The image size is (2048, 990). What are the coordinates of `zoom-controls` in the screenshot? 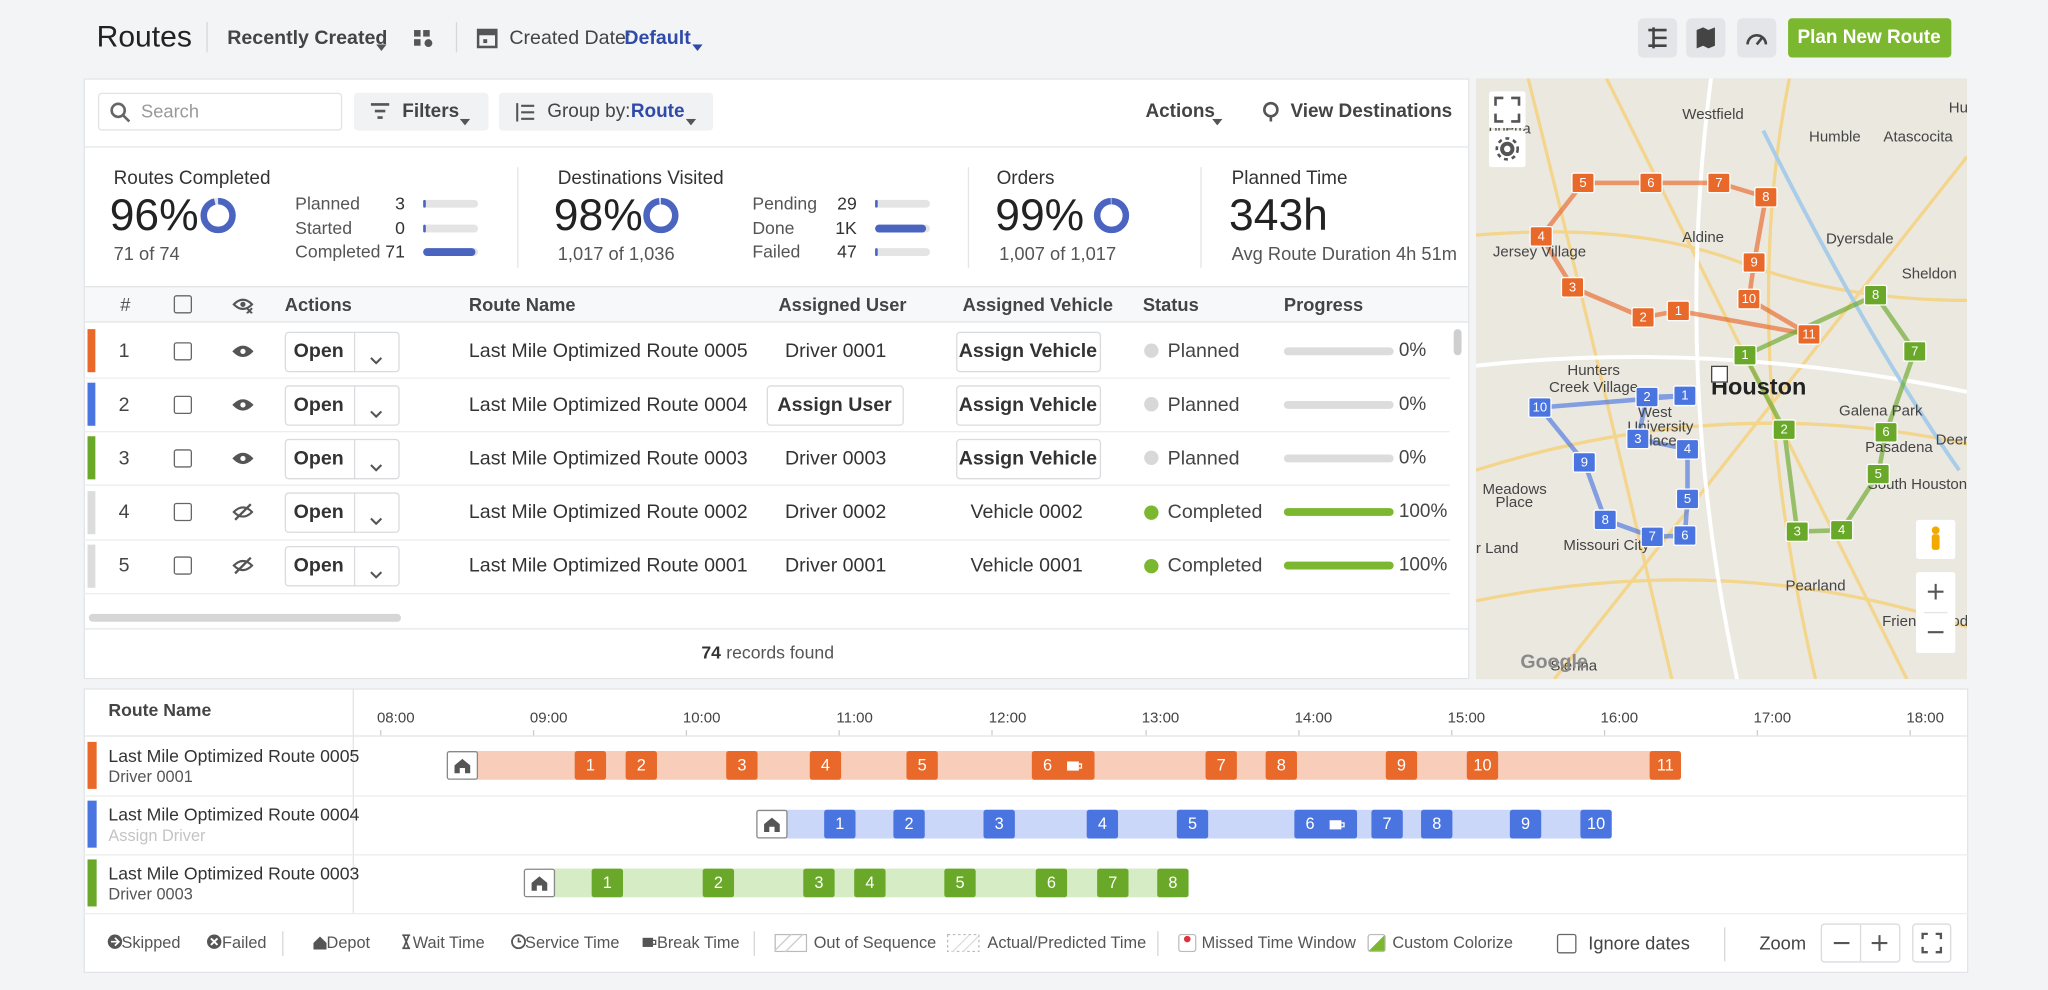 It's located at (1861, 942).